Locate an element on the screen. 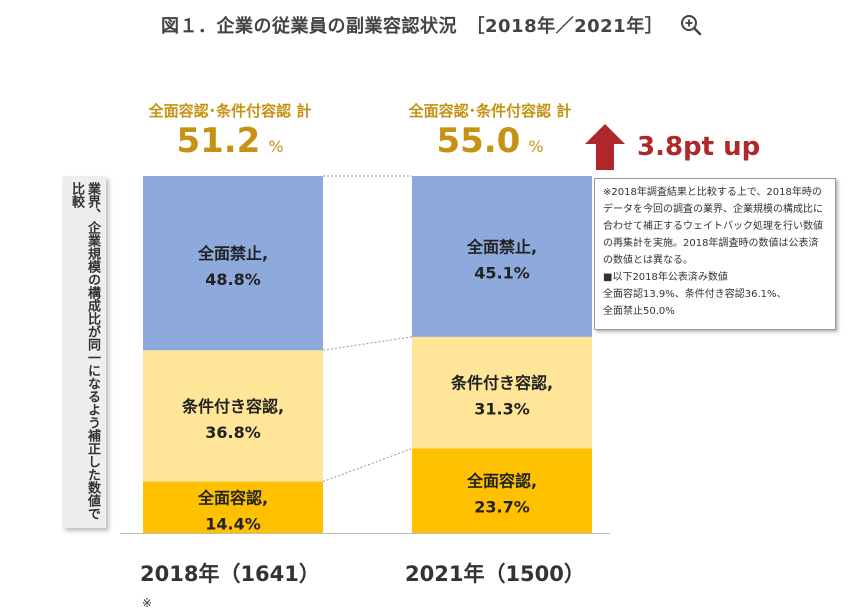 The height and width of the screenshot is (612, 863). data-label-value: 36.8% is located at coordinates (233, 432).